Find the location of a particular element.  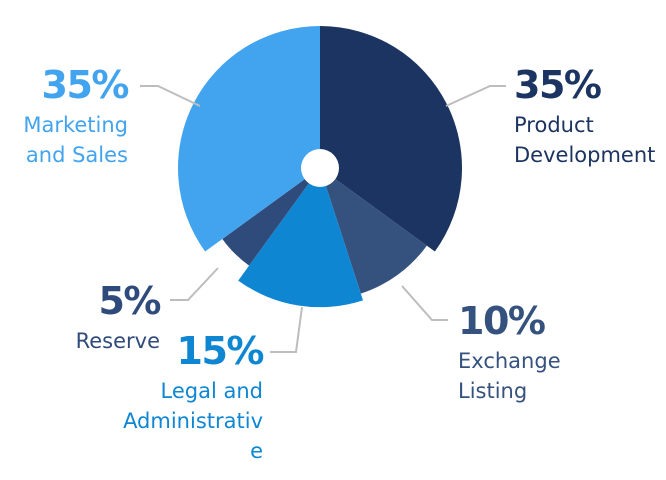

label-legal-administrative: 15% Legal and Administrativ e is located at coordinates (194, 397).